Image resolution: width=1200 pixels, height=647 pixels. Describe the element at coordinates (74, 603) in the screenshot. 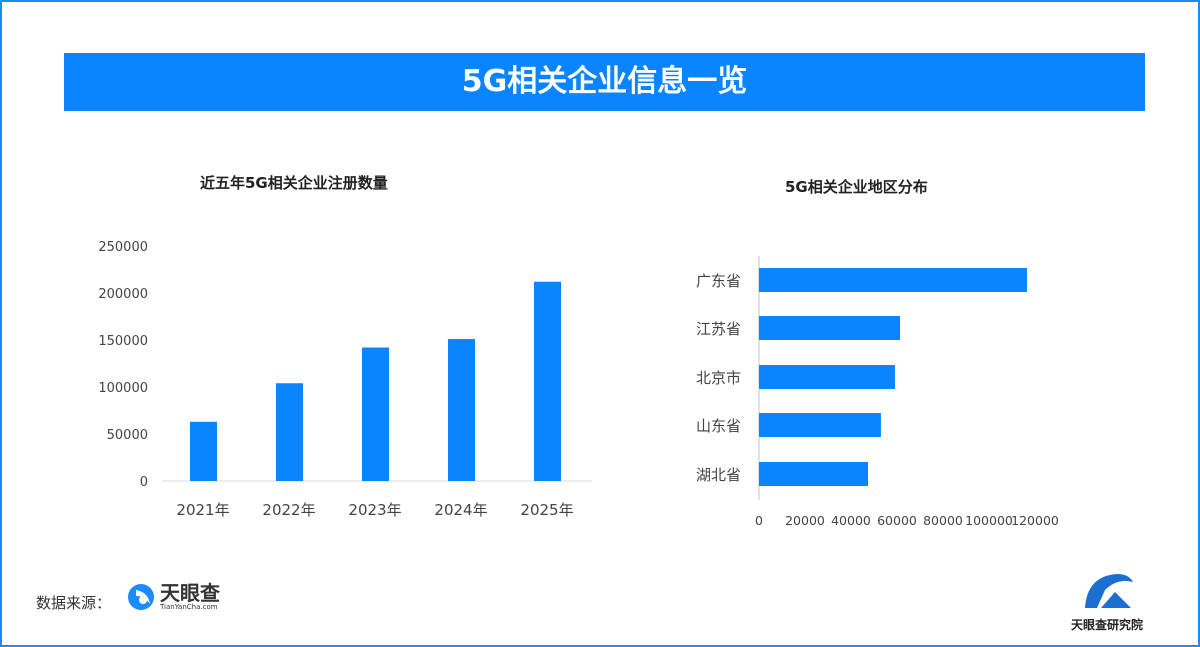

I see `source-label: 数据来源：` at that location.